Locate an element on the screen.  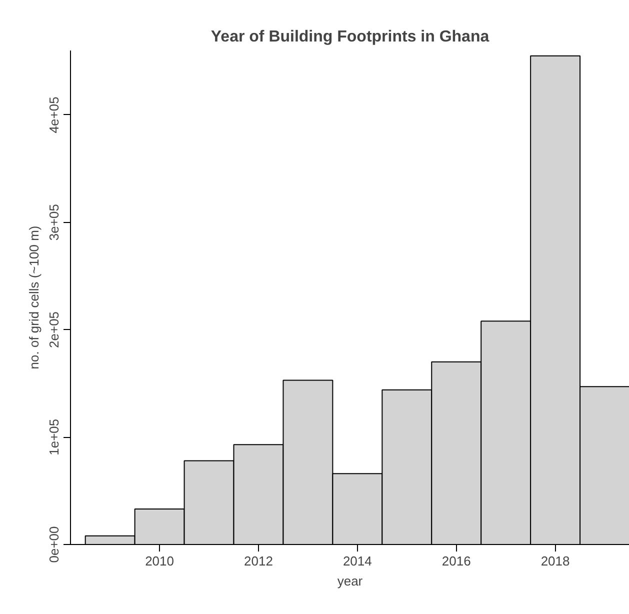
x-tick-label: 2018 is located at coordinates (555, 561).